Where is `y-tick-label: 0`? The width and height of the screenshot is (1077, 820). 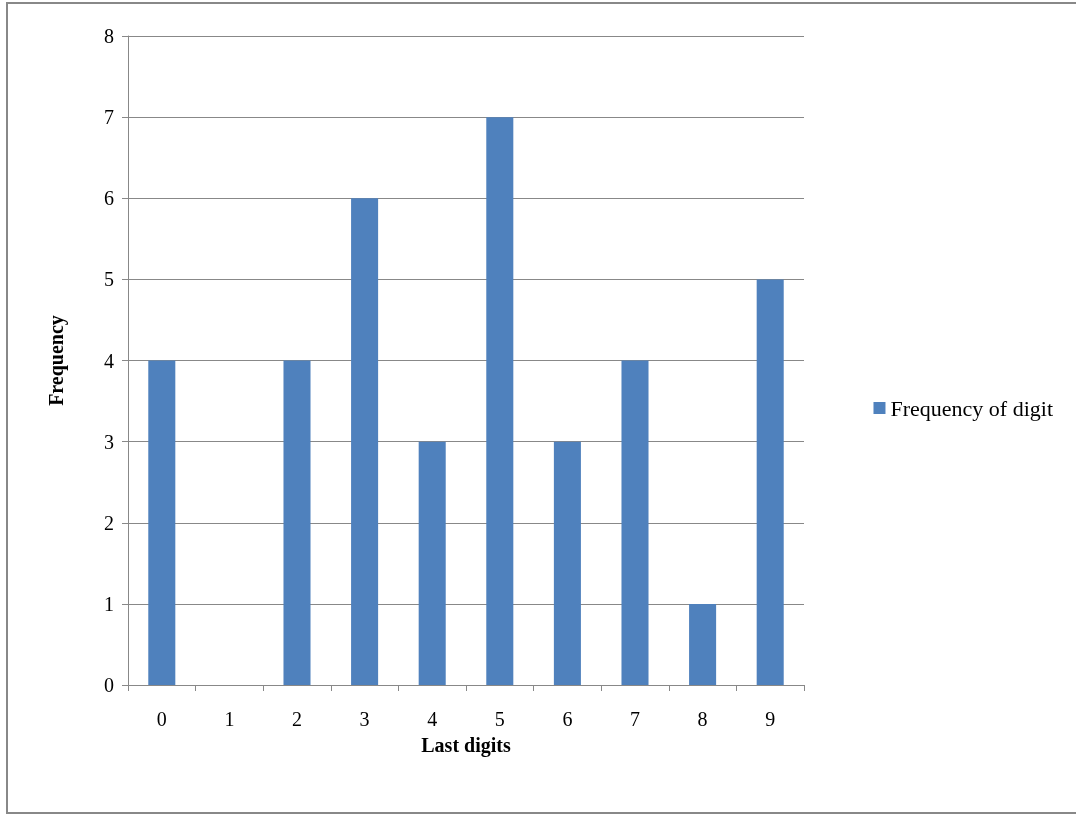 y-tick-label: 0 is located at coordinates (109, 685).